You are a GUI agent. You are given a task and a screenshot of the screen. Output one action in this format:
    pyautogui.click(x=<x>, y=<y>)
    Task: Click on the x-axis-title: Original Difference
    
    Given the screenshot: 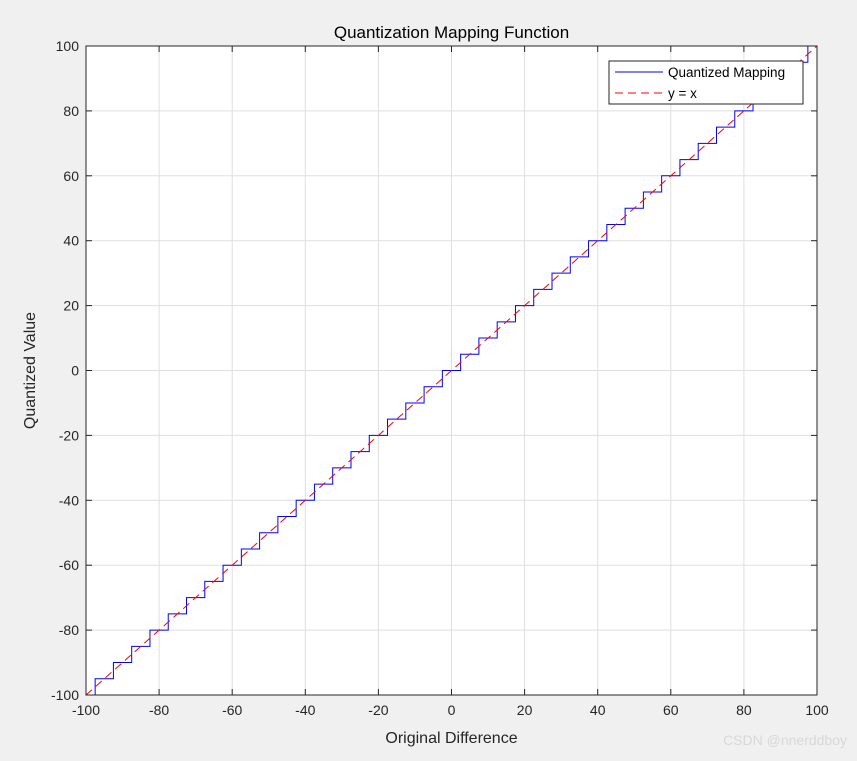 What is the action you would take?
    pyautogui.click(x=451, y=738)
    